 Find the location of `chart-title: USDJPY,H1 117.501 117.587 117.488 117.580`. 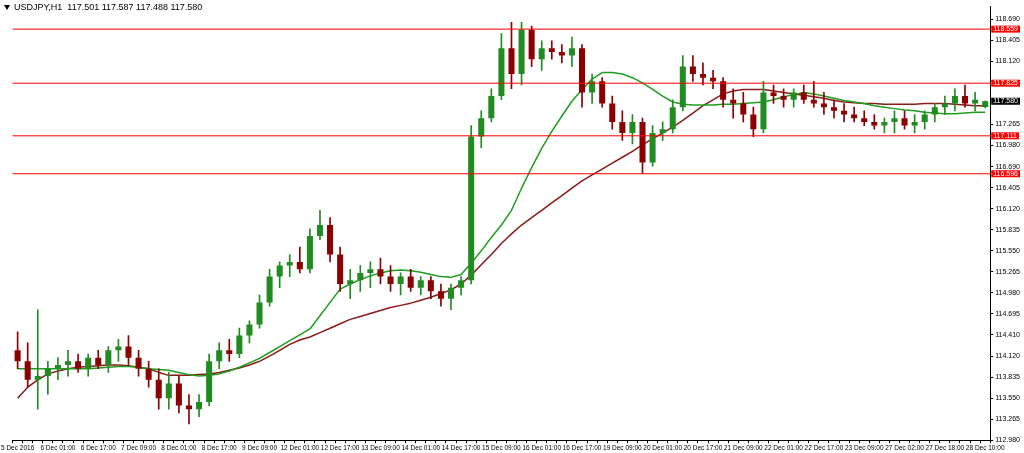

chart-title: USDJPY,H1 117.501 117.587 117.488 117.580 is located at coordinates (108, 7).